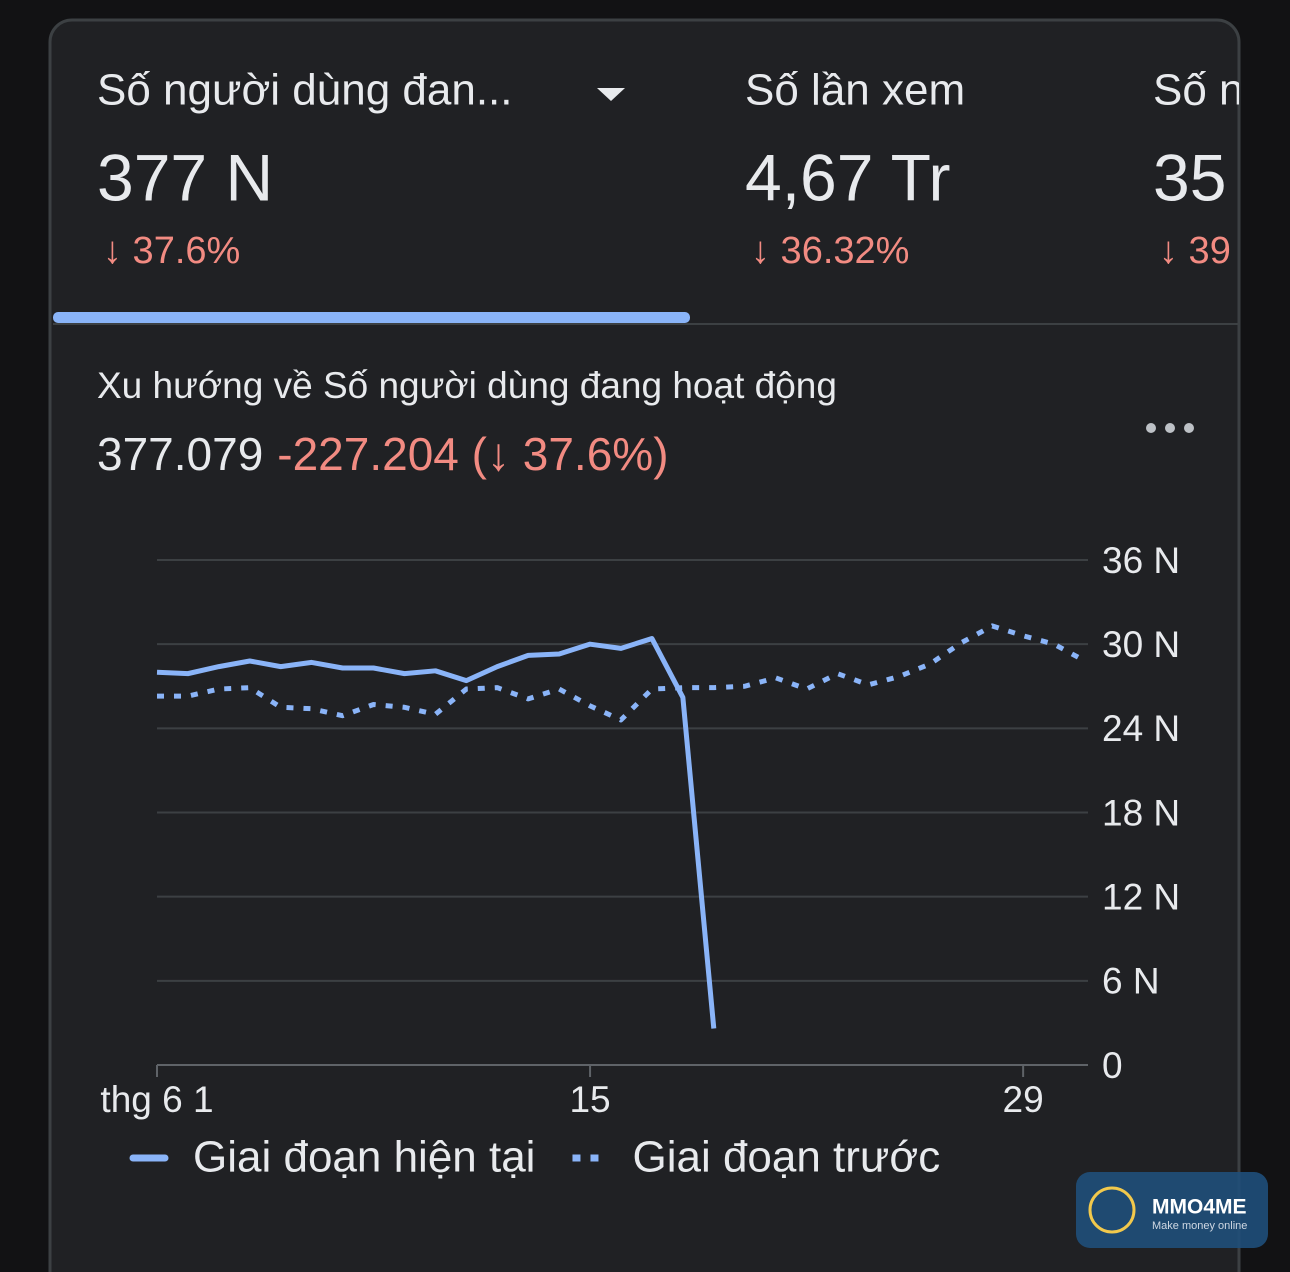  I want to click on legend-label: Giai đoạn trước, so click(786, 1157).